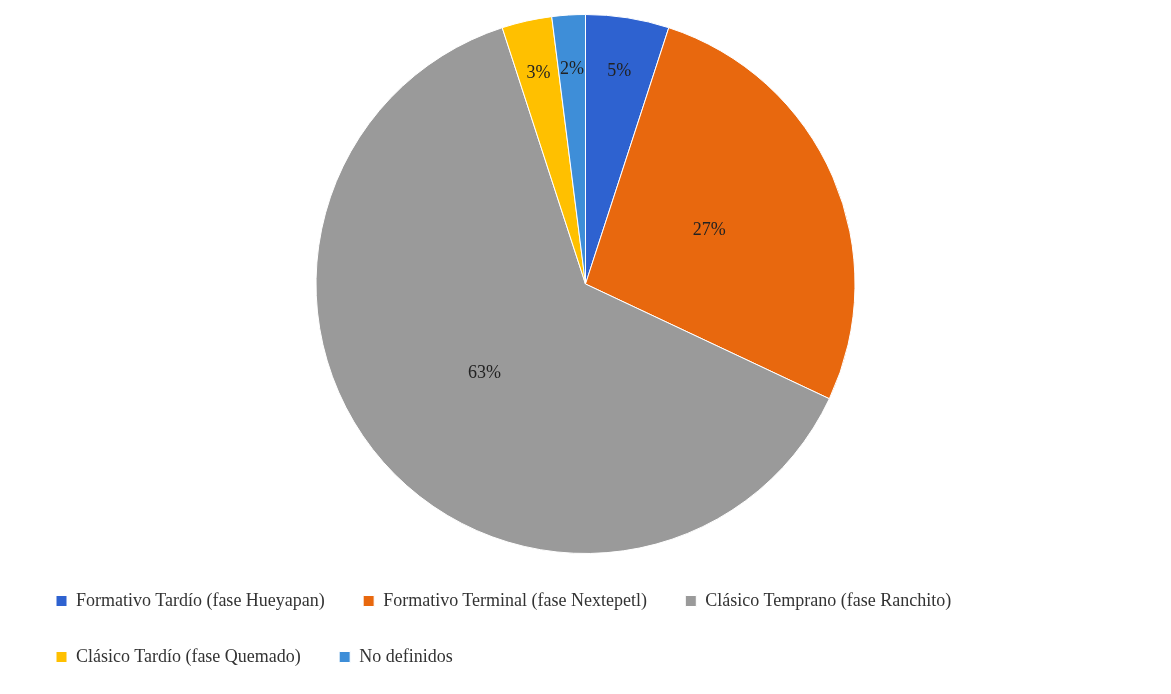 This screenshot has height=694, width=1171. I want to click on legend-label: Formativo Terminal (fase Nextepetl), so click(515, 600).